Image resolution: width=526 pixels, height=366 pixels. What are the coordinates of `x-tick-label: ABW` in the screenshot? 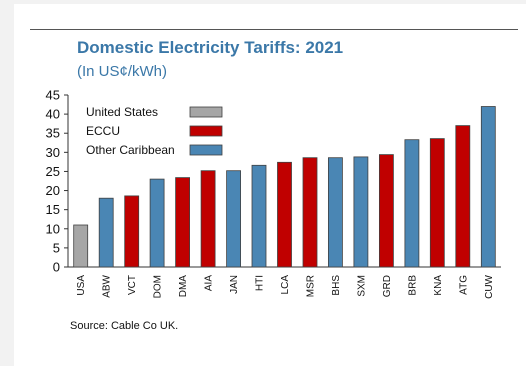 It's located at (107, 285).